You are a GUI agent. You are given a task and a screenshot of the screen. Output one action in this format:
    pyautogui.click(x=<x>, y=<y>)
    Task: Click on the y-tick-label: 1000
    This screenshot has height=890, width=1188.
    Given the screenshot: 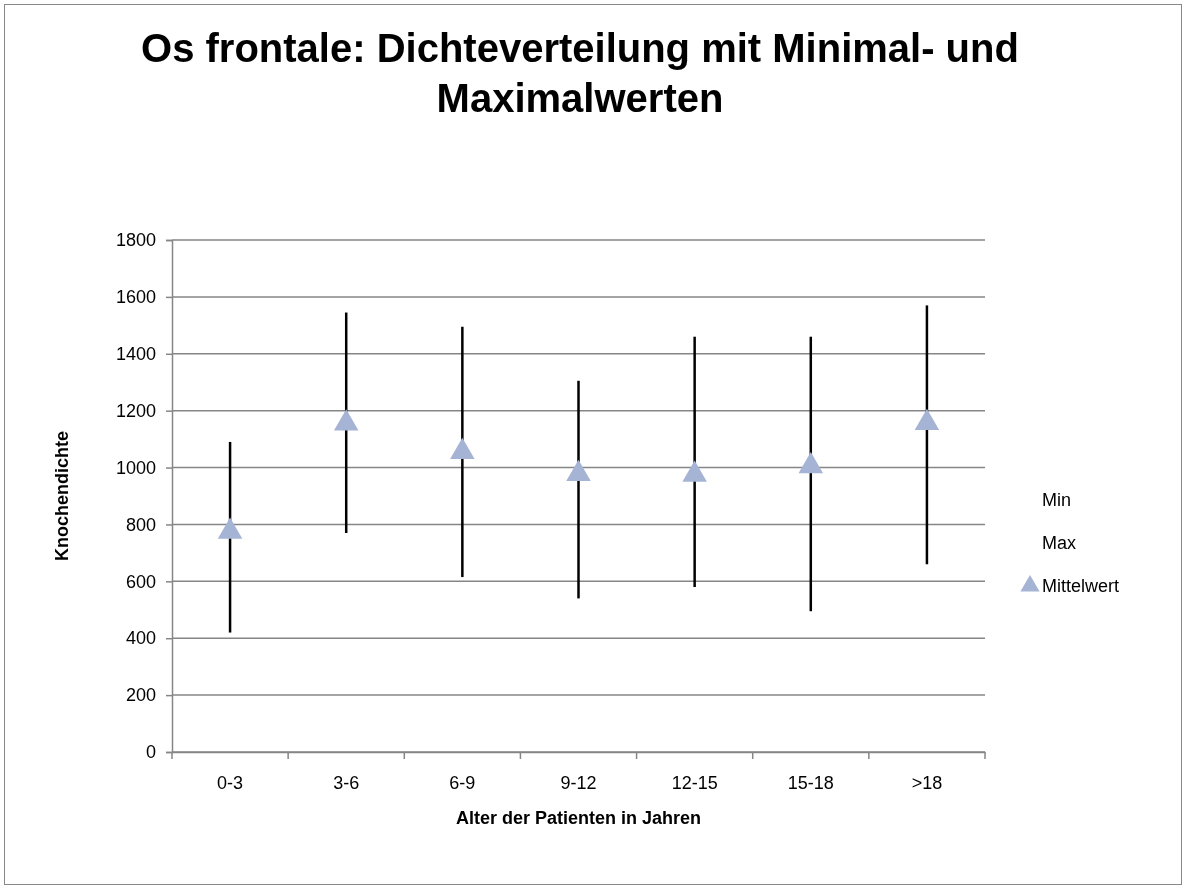 What is the action you would take?
    pyautogui.click(x=135, y=467)
    